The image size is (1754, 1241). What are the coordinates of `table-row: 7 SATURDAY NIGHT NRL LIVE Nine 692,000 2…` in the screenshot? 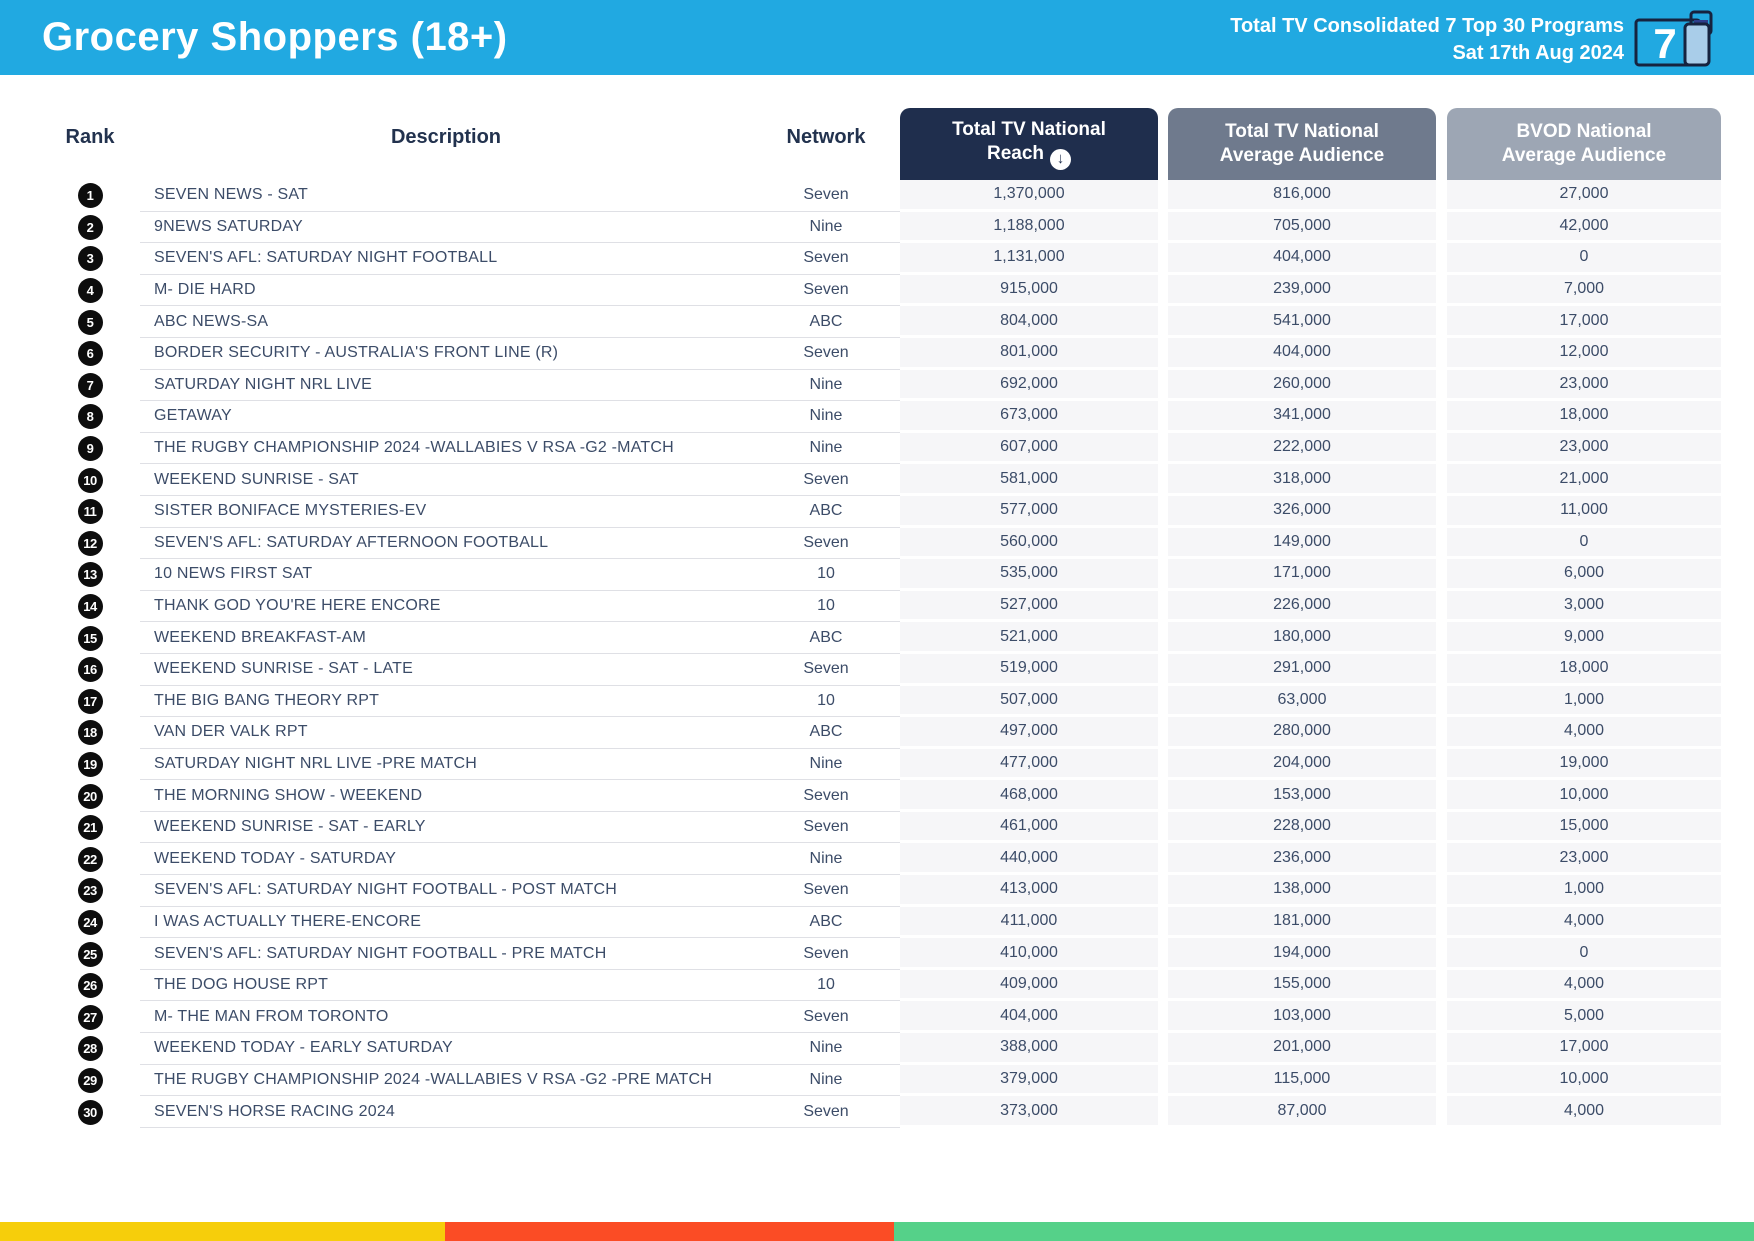 It's located at (897, 385).